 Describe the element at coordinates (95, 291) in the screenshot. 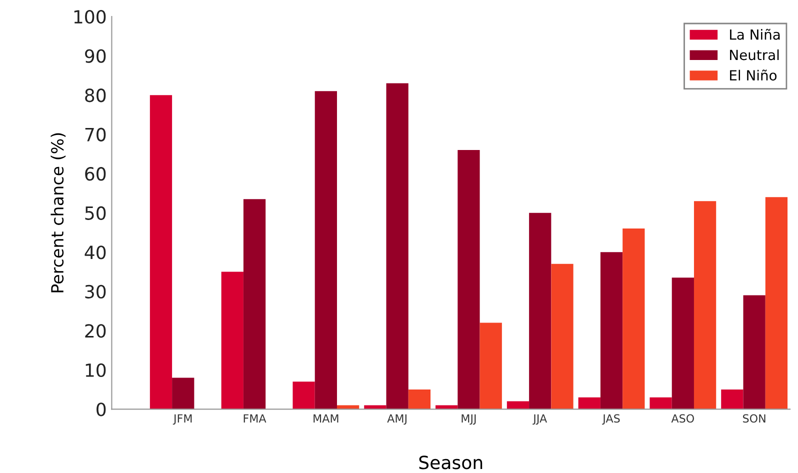

I see `y-tick-label: 30` at that location.